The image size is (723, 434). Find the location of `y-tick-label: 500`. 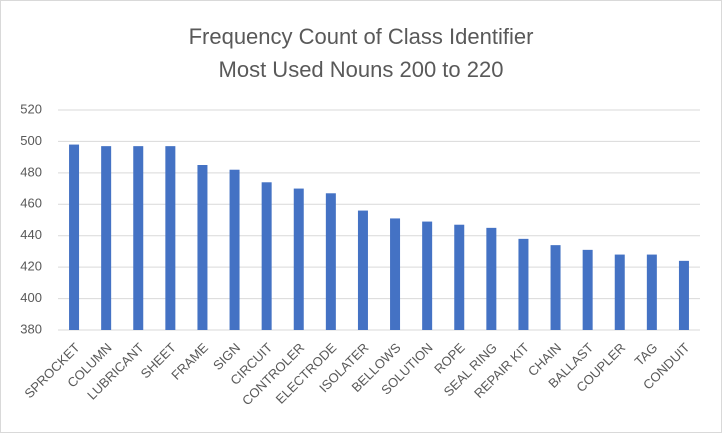

y-tick-label: 500 is located at coordinates (31, 140).